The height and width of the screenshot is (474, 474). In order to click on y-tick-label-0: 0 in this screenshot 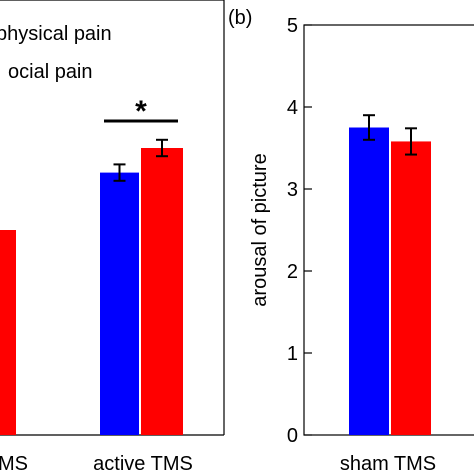, I will do `click(292, 436)`.